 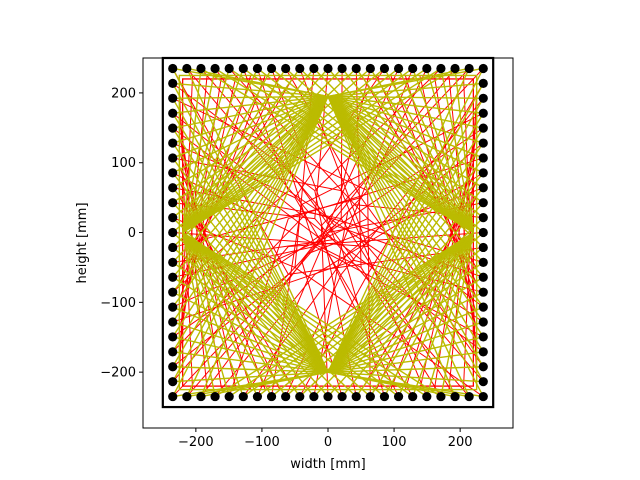 What do you see at coordinates (118, 373) in the screenshot?
I see `y-tick-label: −200` at bounding box center [118, 373].